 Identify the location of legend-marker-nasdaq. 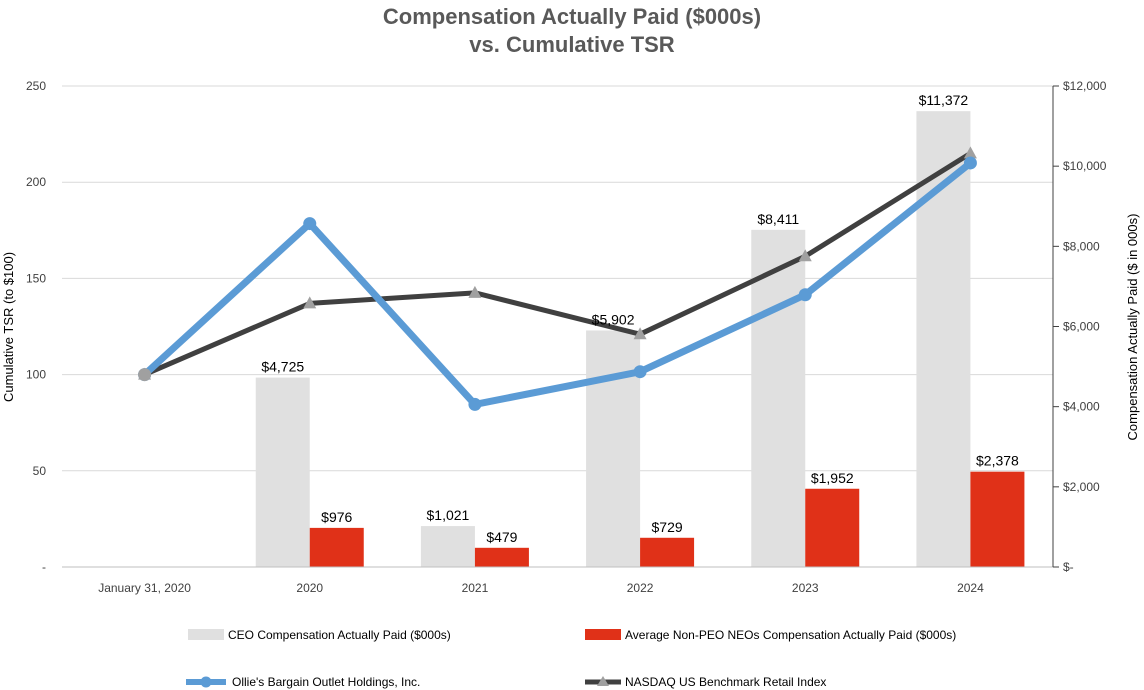
(603, 681).